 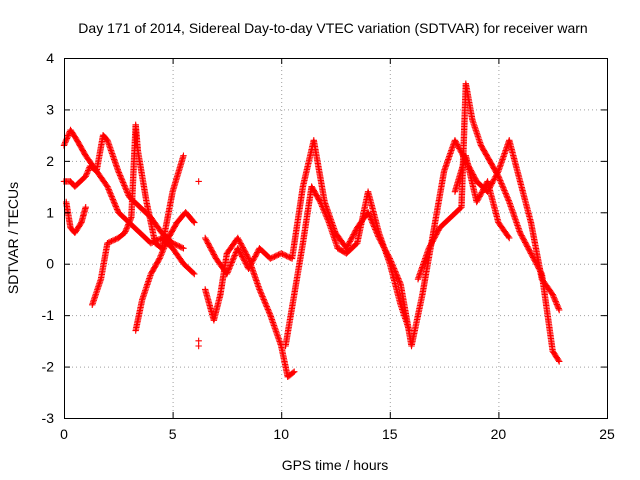 What do you see at coordinates (48, 315) in the screenshot?
I see `y-tick-label: -1` at bounding box center [48, 315].